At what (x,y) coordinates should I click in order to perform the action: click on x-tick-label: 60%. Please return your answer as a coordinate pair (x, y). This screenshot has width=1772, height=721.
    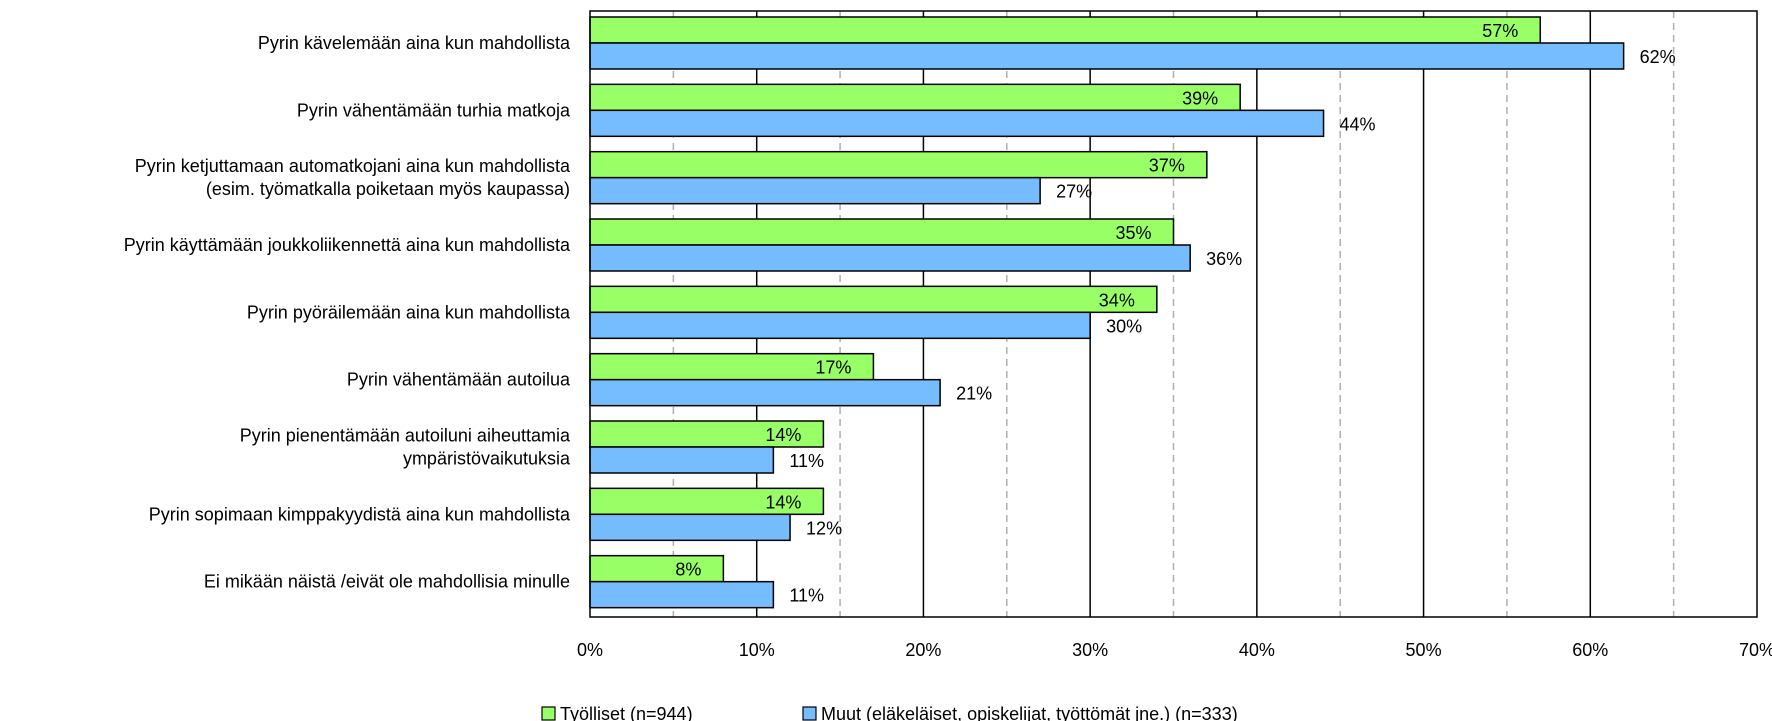
    Looking at the image, I should click on (1590, 650).